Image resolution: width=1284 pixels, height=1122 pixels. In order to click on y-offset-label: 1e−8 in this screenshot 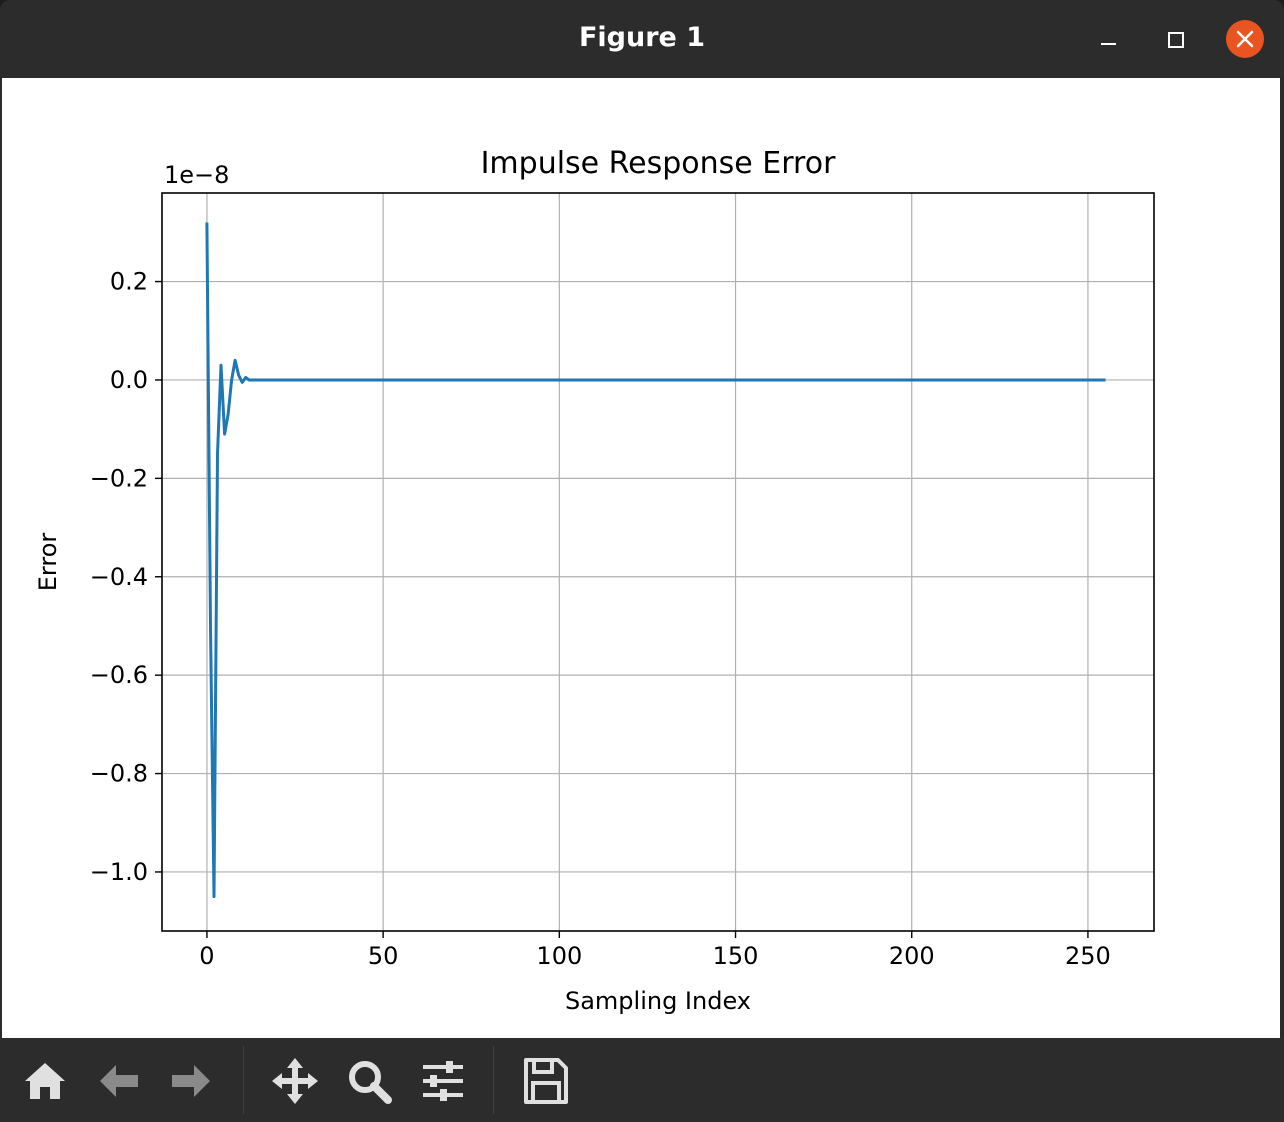, I will do `click(196, 175)`.